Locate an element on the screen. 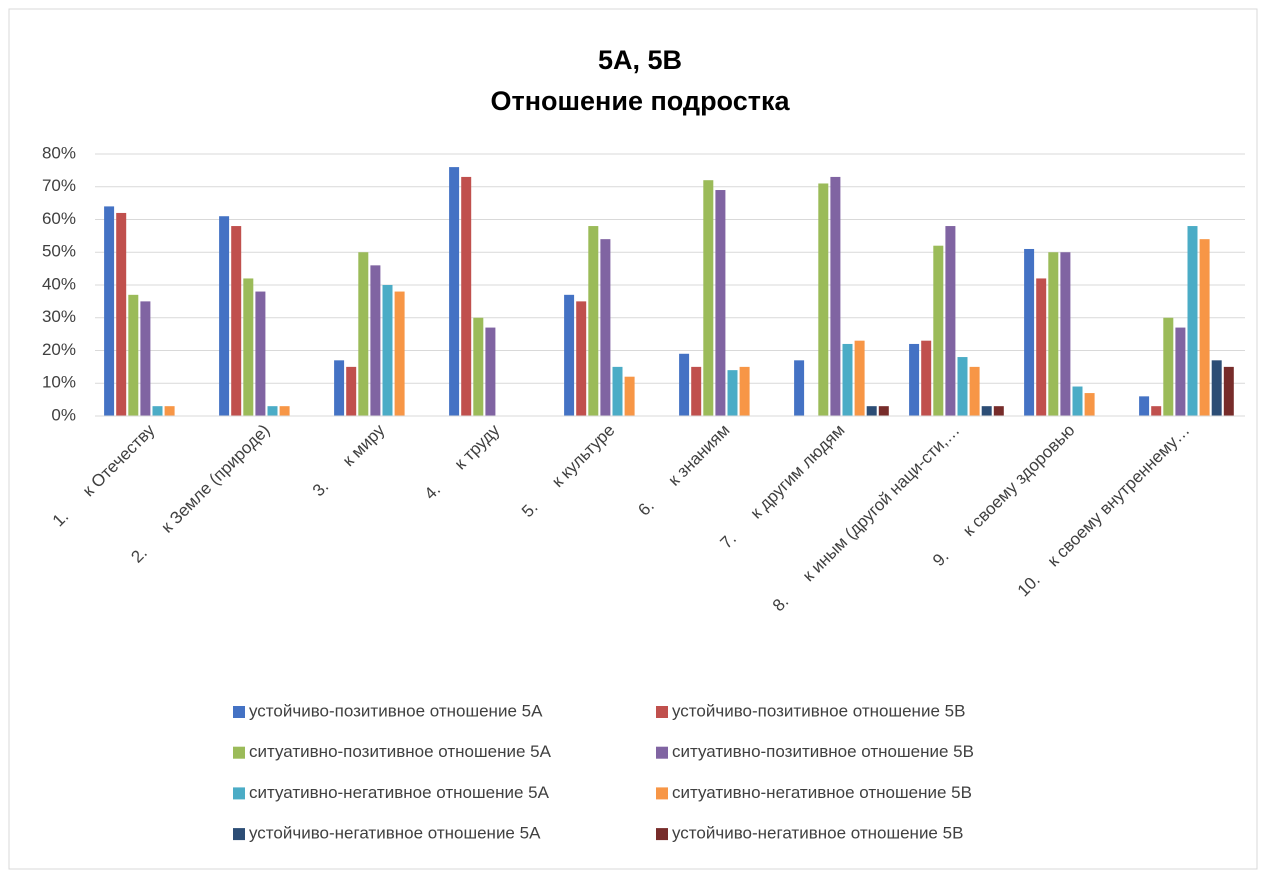  y-tick-label: 50% is located at coordinates (59, 251).